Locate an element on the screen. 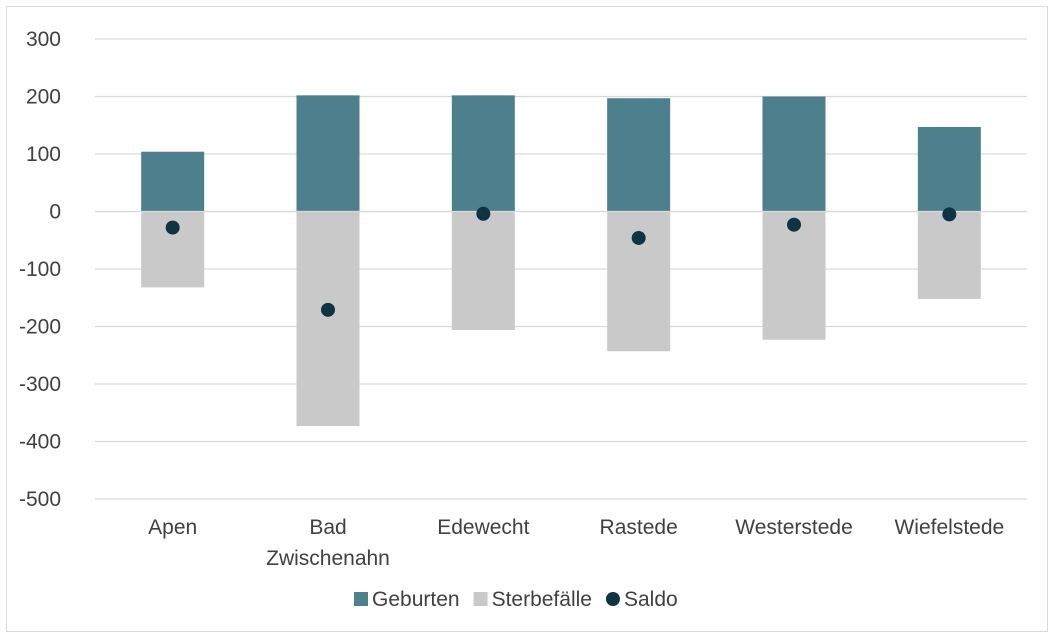 Image resolution: width=1055 pixels, height=639 pixels. y-tick-label: 100 is located at coordinates (43, 154).